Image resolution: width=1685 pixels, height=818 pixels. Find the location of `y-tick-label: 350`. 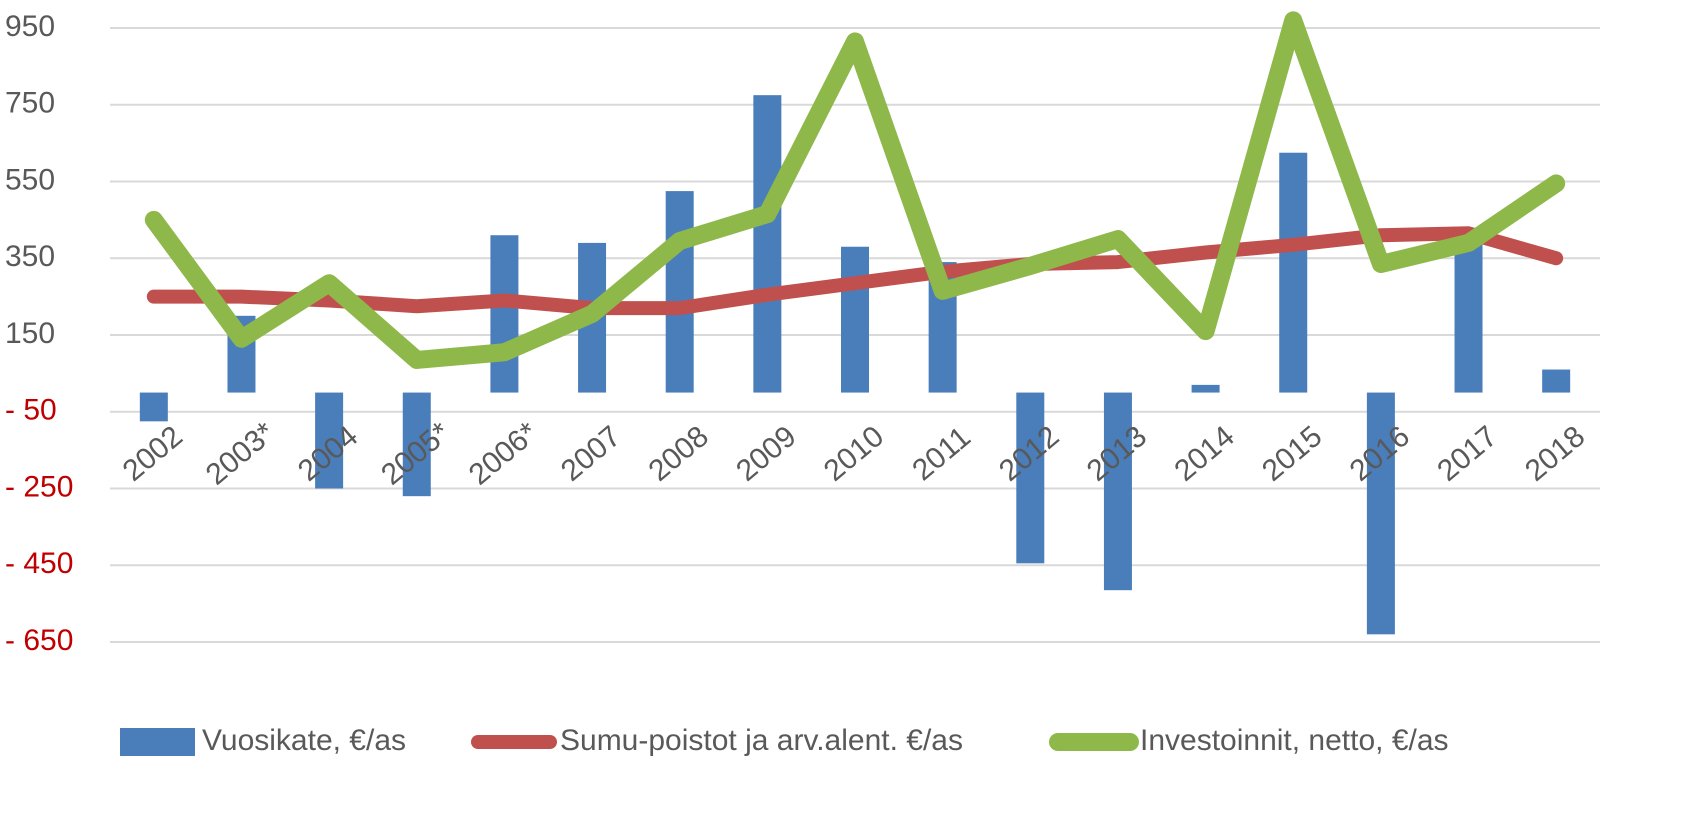

y-tick-label: 350 is located at coordinates (30, 256).